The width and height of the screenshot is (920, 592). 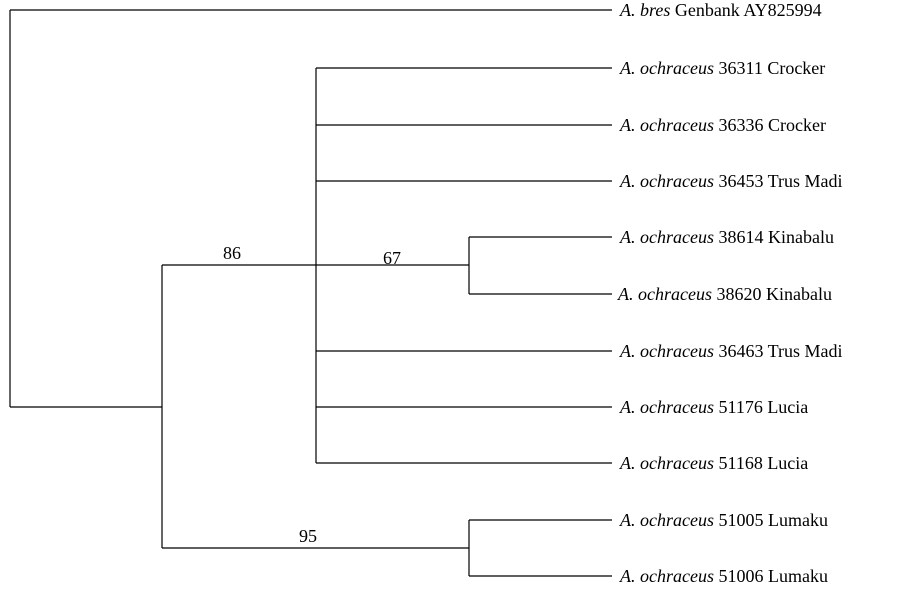 I want to click on taxon-label: A. bres Genbank AY825994, so click(x=720, y=10).